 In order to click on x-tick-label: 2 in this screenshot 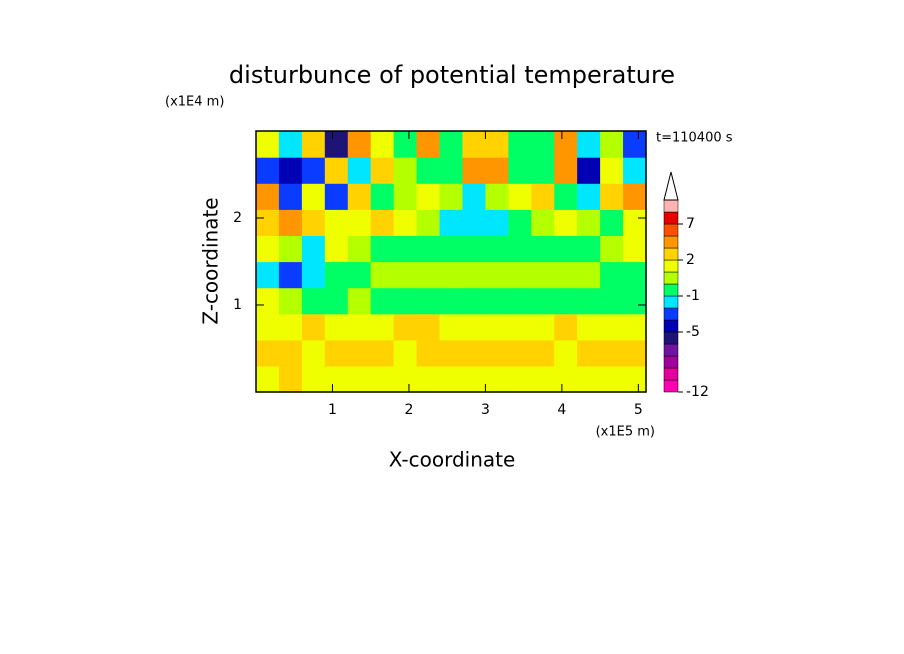, I will do `click(408, 410)`.